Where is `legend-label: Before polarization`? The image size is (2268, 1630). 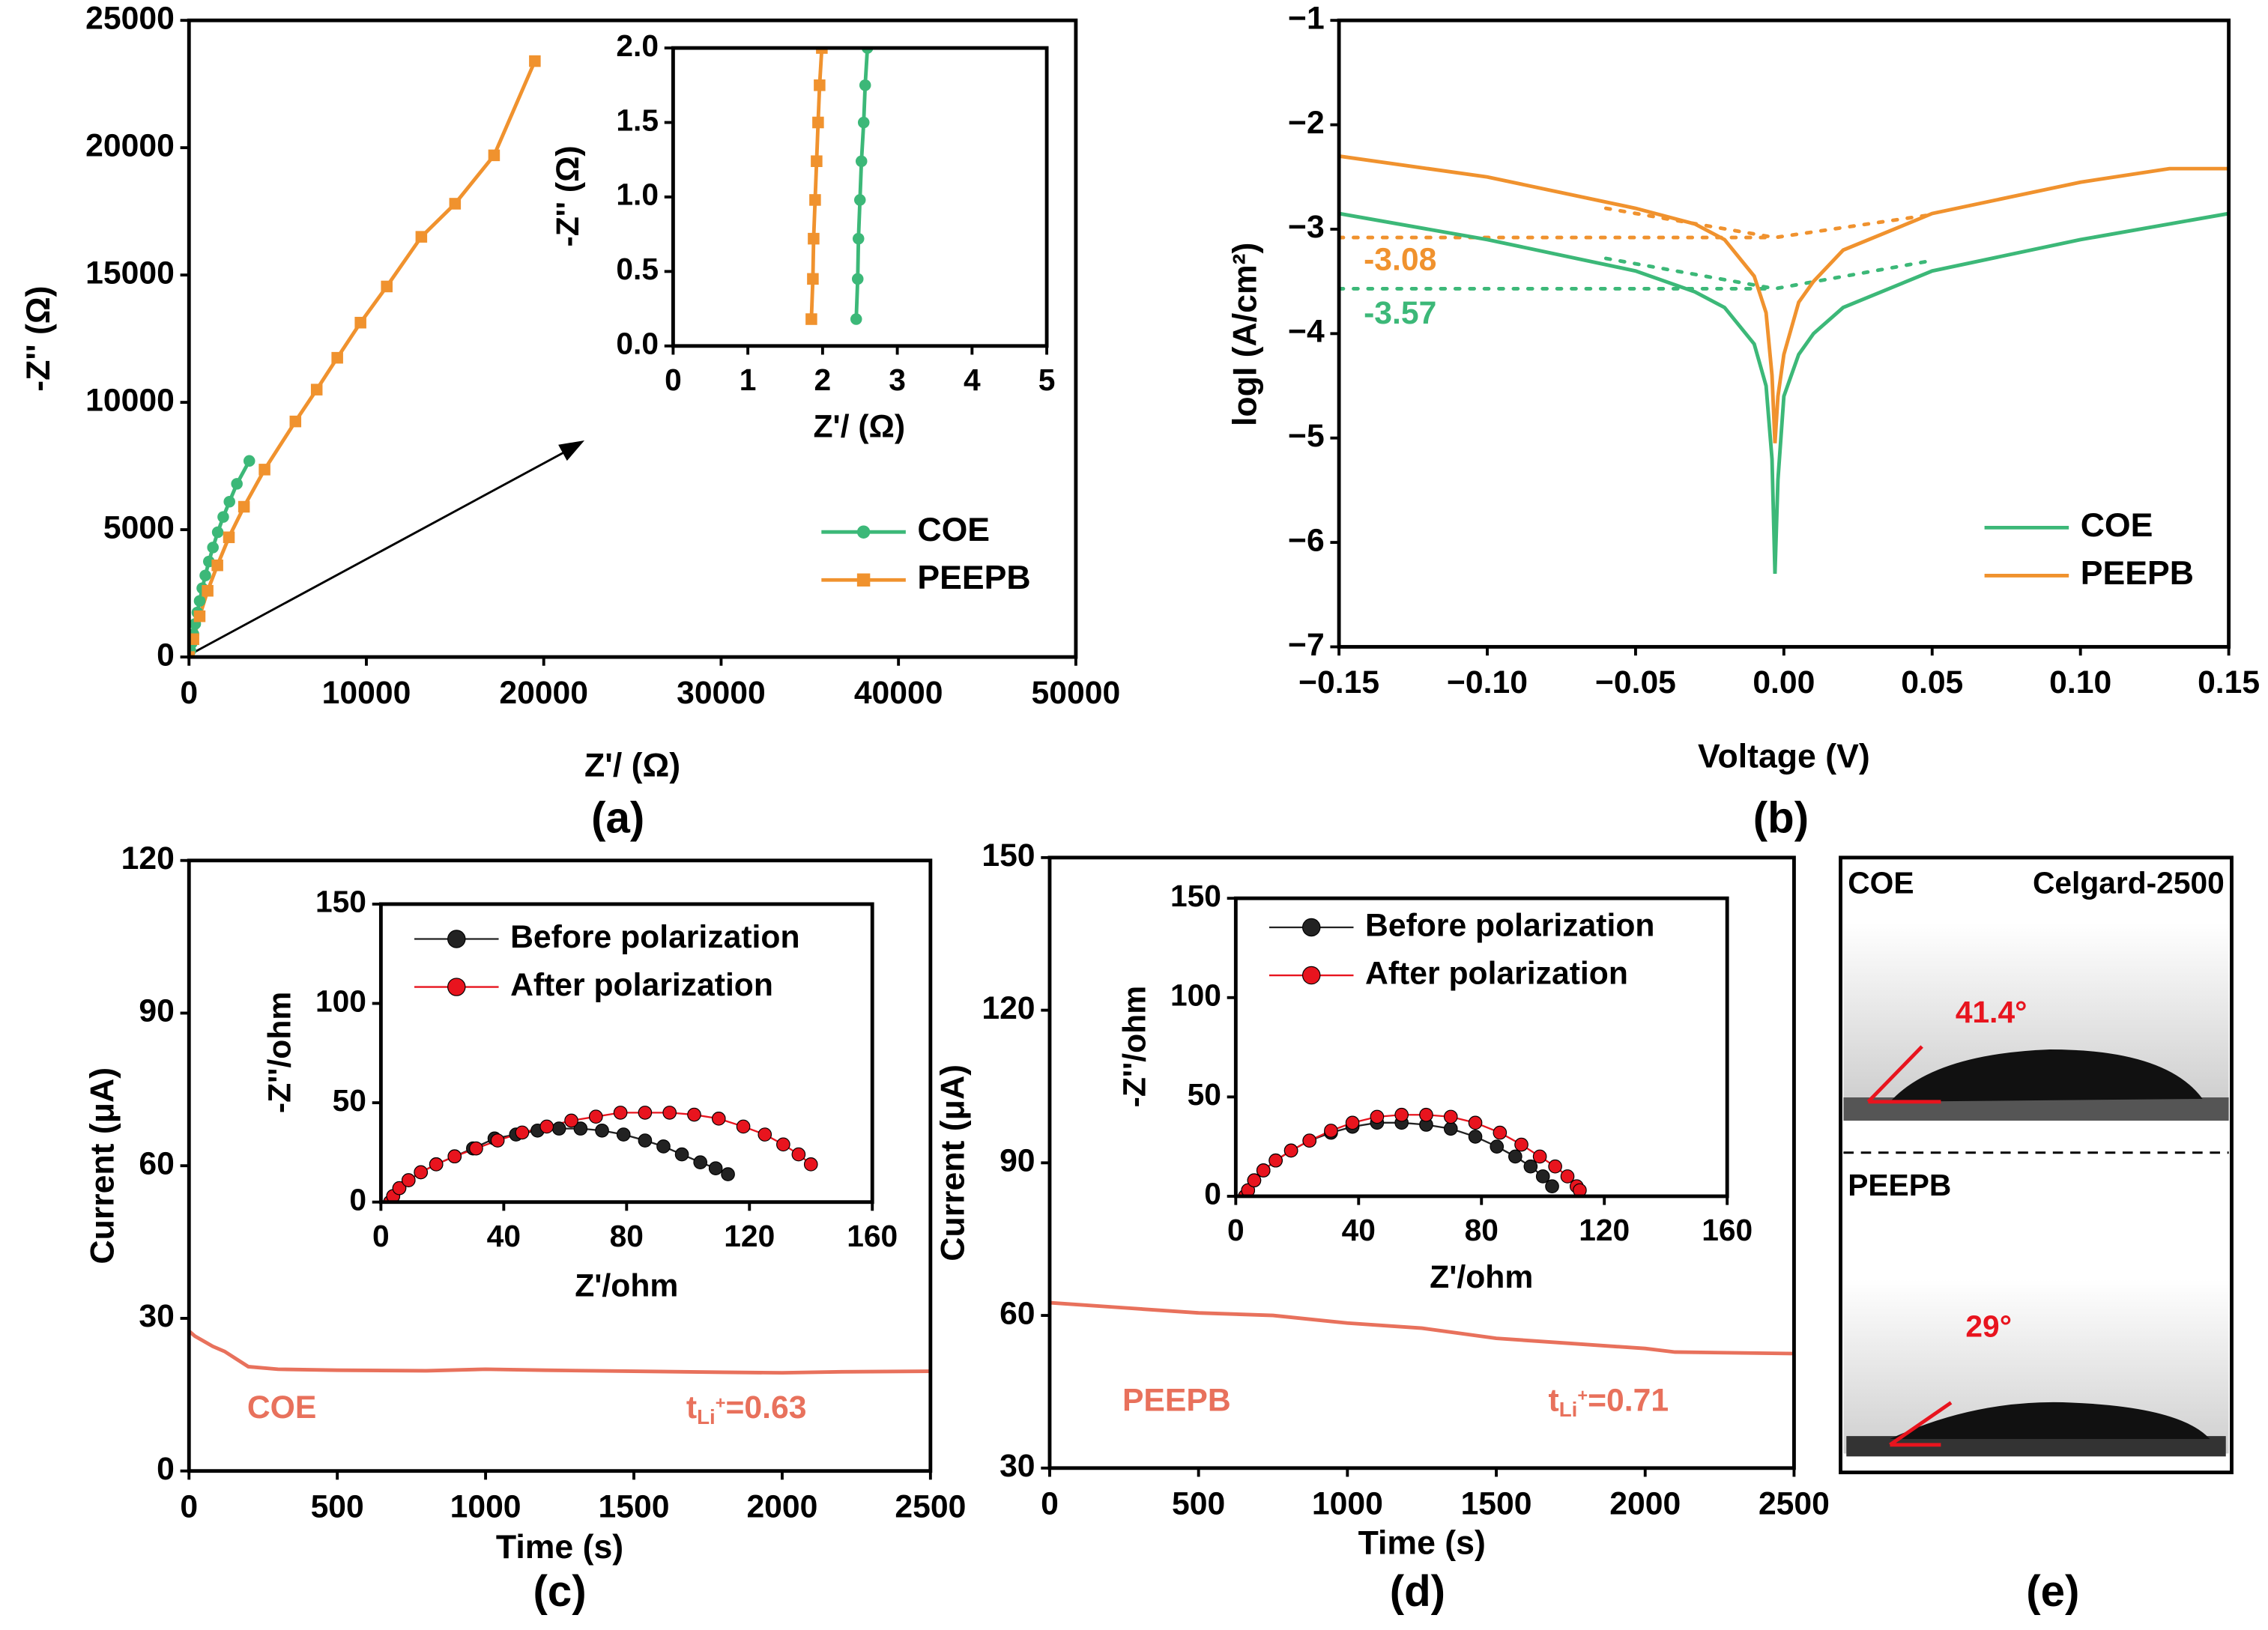 legend-label: Before polarization is located at coordinates (654, 937).